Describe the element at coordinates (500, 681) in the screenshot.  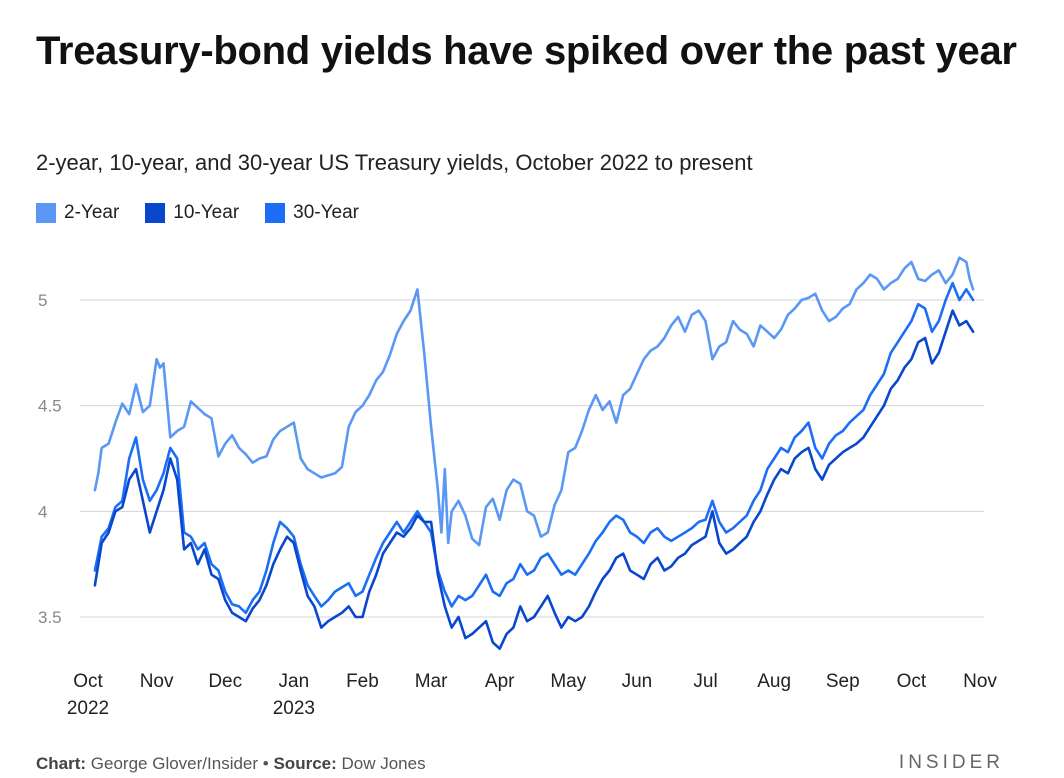
I see `x-tick-label: Apr` at that location.